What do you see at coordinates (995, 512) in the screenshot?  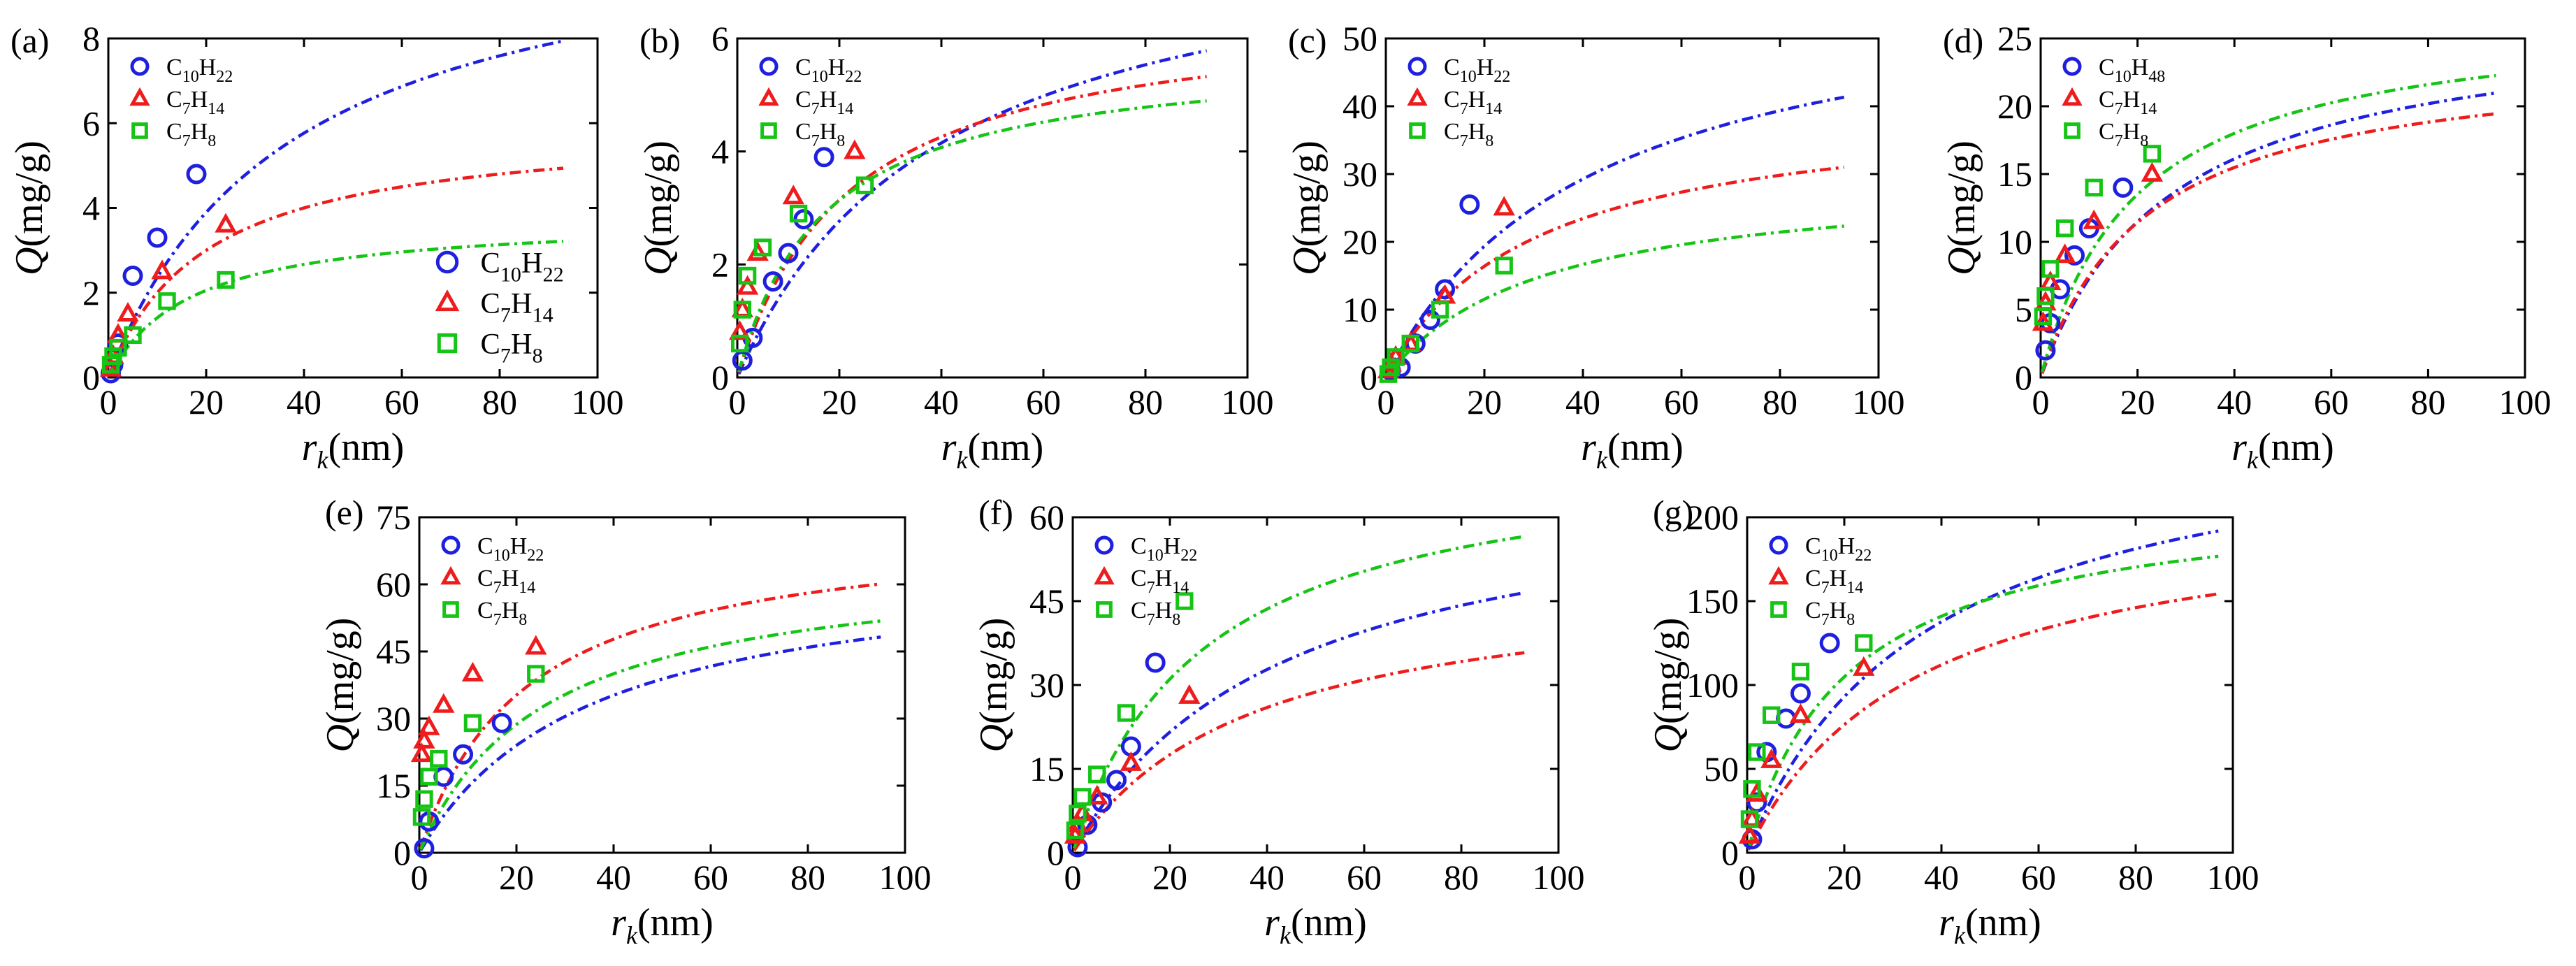 I see `panel-label: (f)` at bounding box center [995, 512].